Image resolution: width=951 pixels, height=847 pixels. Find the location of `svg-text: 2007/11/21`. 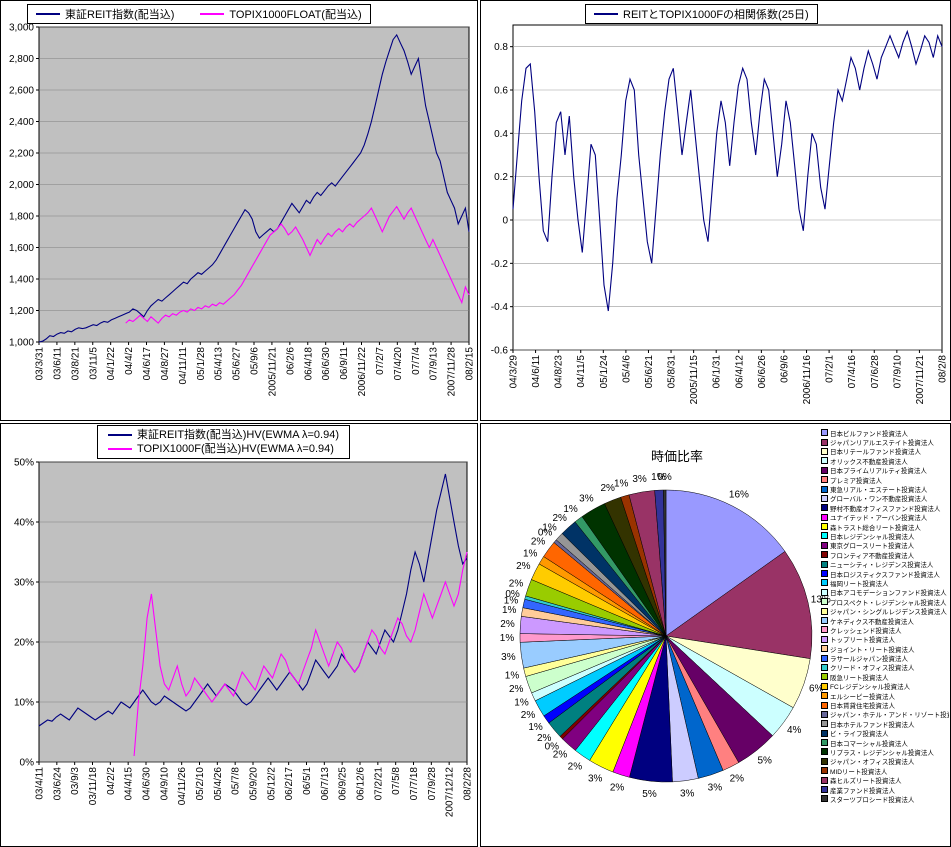

svg-text: 2007/11/21 is located at coordinates (920, 380).